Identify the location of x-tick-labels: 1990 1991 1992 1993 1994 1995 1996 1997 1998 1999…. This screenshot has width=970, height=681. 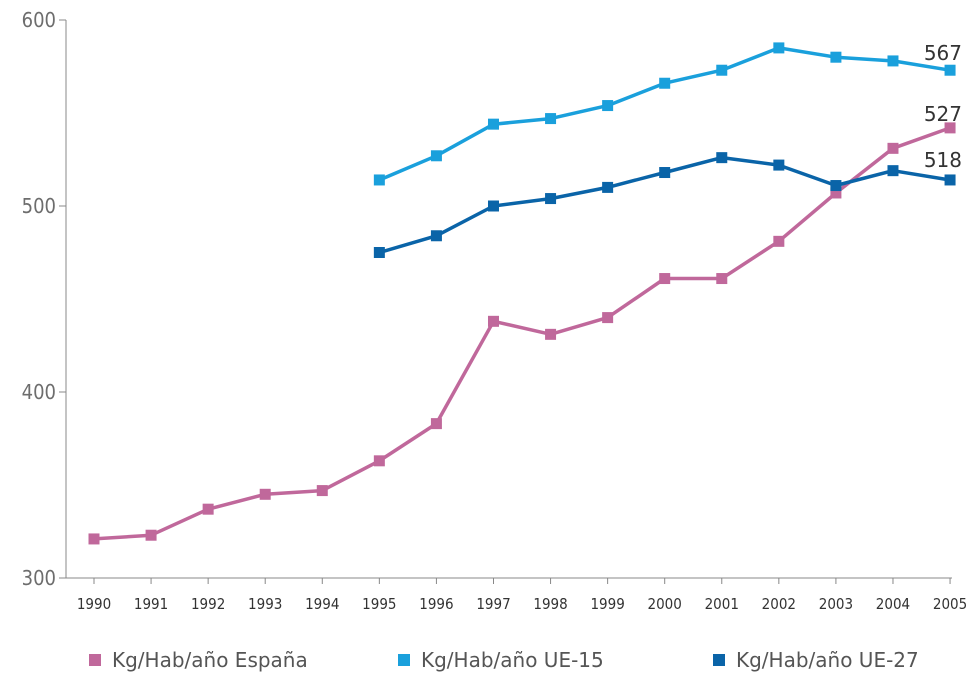
(522, 595).